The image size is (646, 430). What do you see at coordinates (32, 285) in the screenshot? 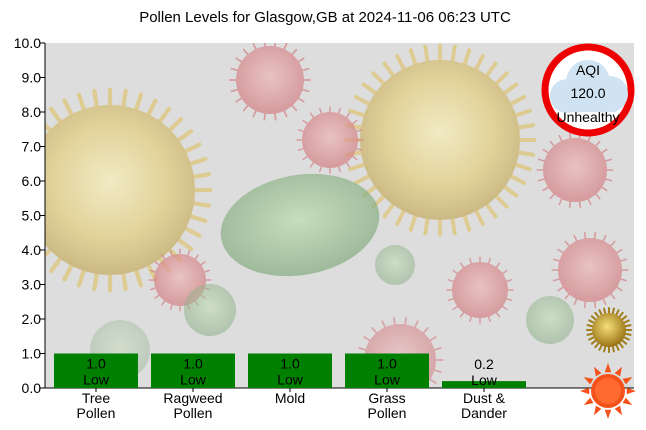
I see `y-tick-label: 3.0` at bounding box center [32, 285].